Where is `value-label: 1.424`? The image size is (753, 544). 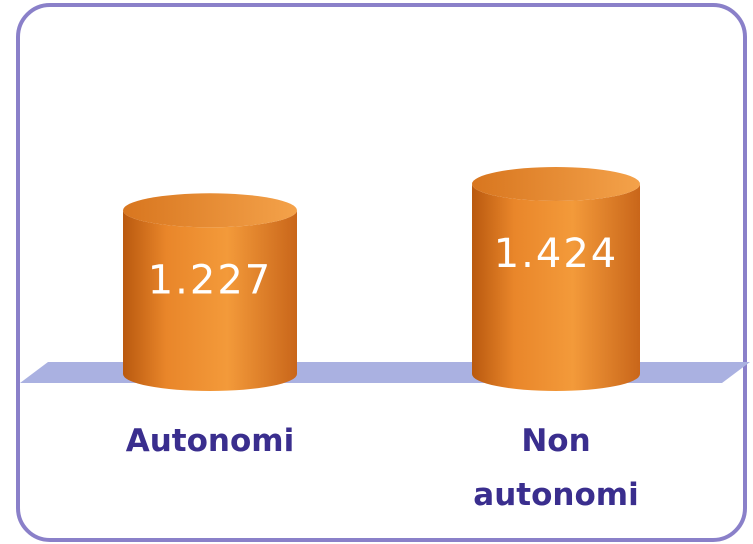
value-label: 1.424 is located at coordinates (556, 254).